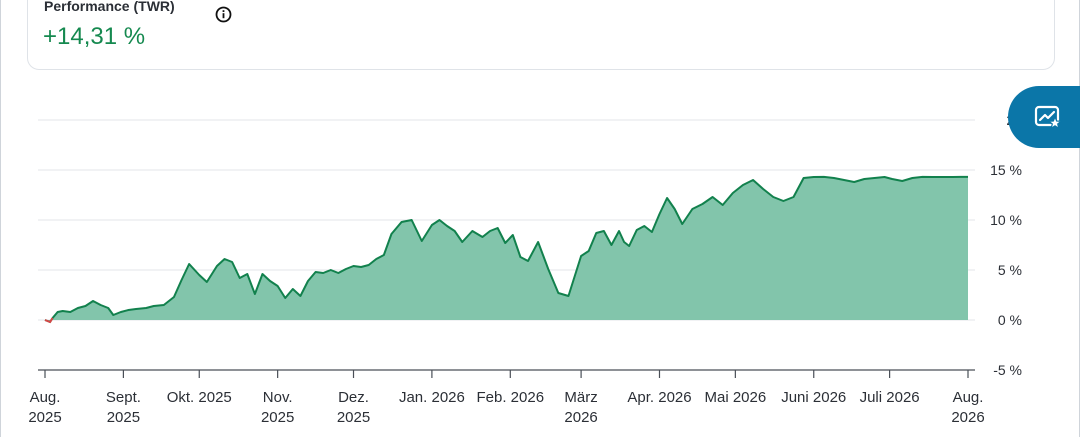  Describe the element at coordinates (1006, 170) in the screenshot. I see `y-tick-label: 15 %` at that location.